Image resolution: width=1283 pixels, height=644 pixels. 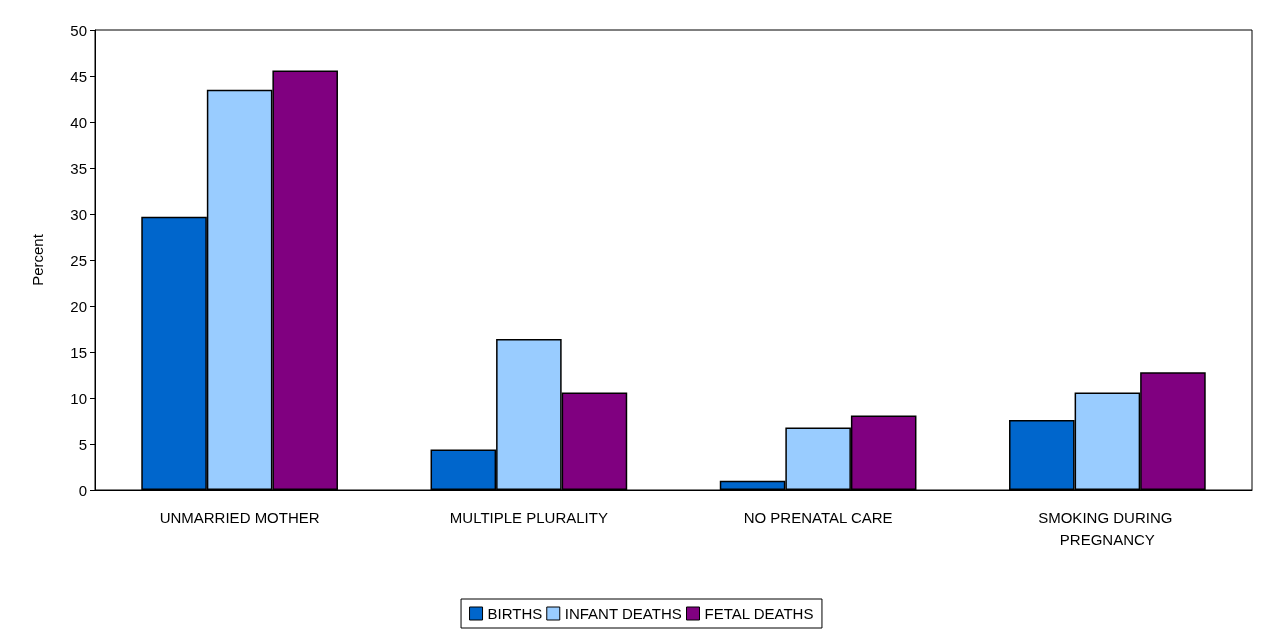 I want to click on y-axis-title: Percent, so click(x=37, y=259).